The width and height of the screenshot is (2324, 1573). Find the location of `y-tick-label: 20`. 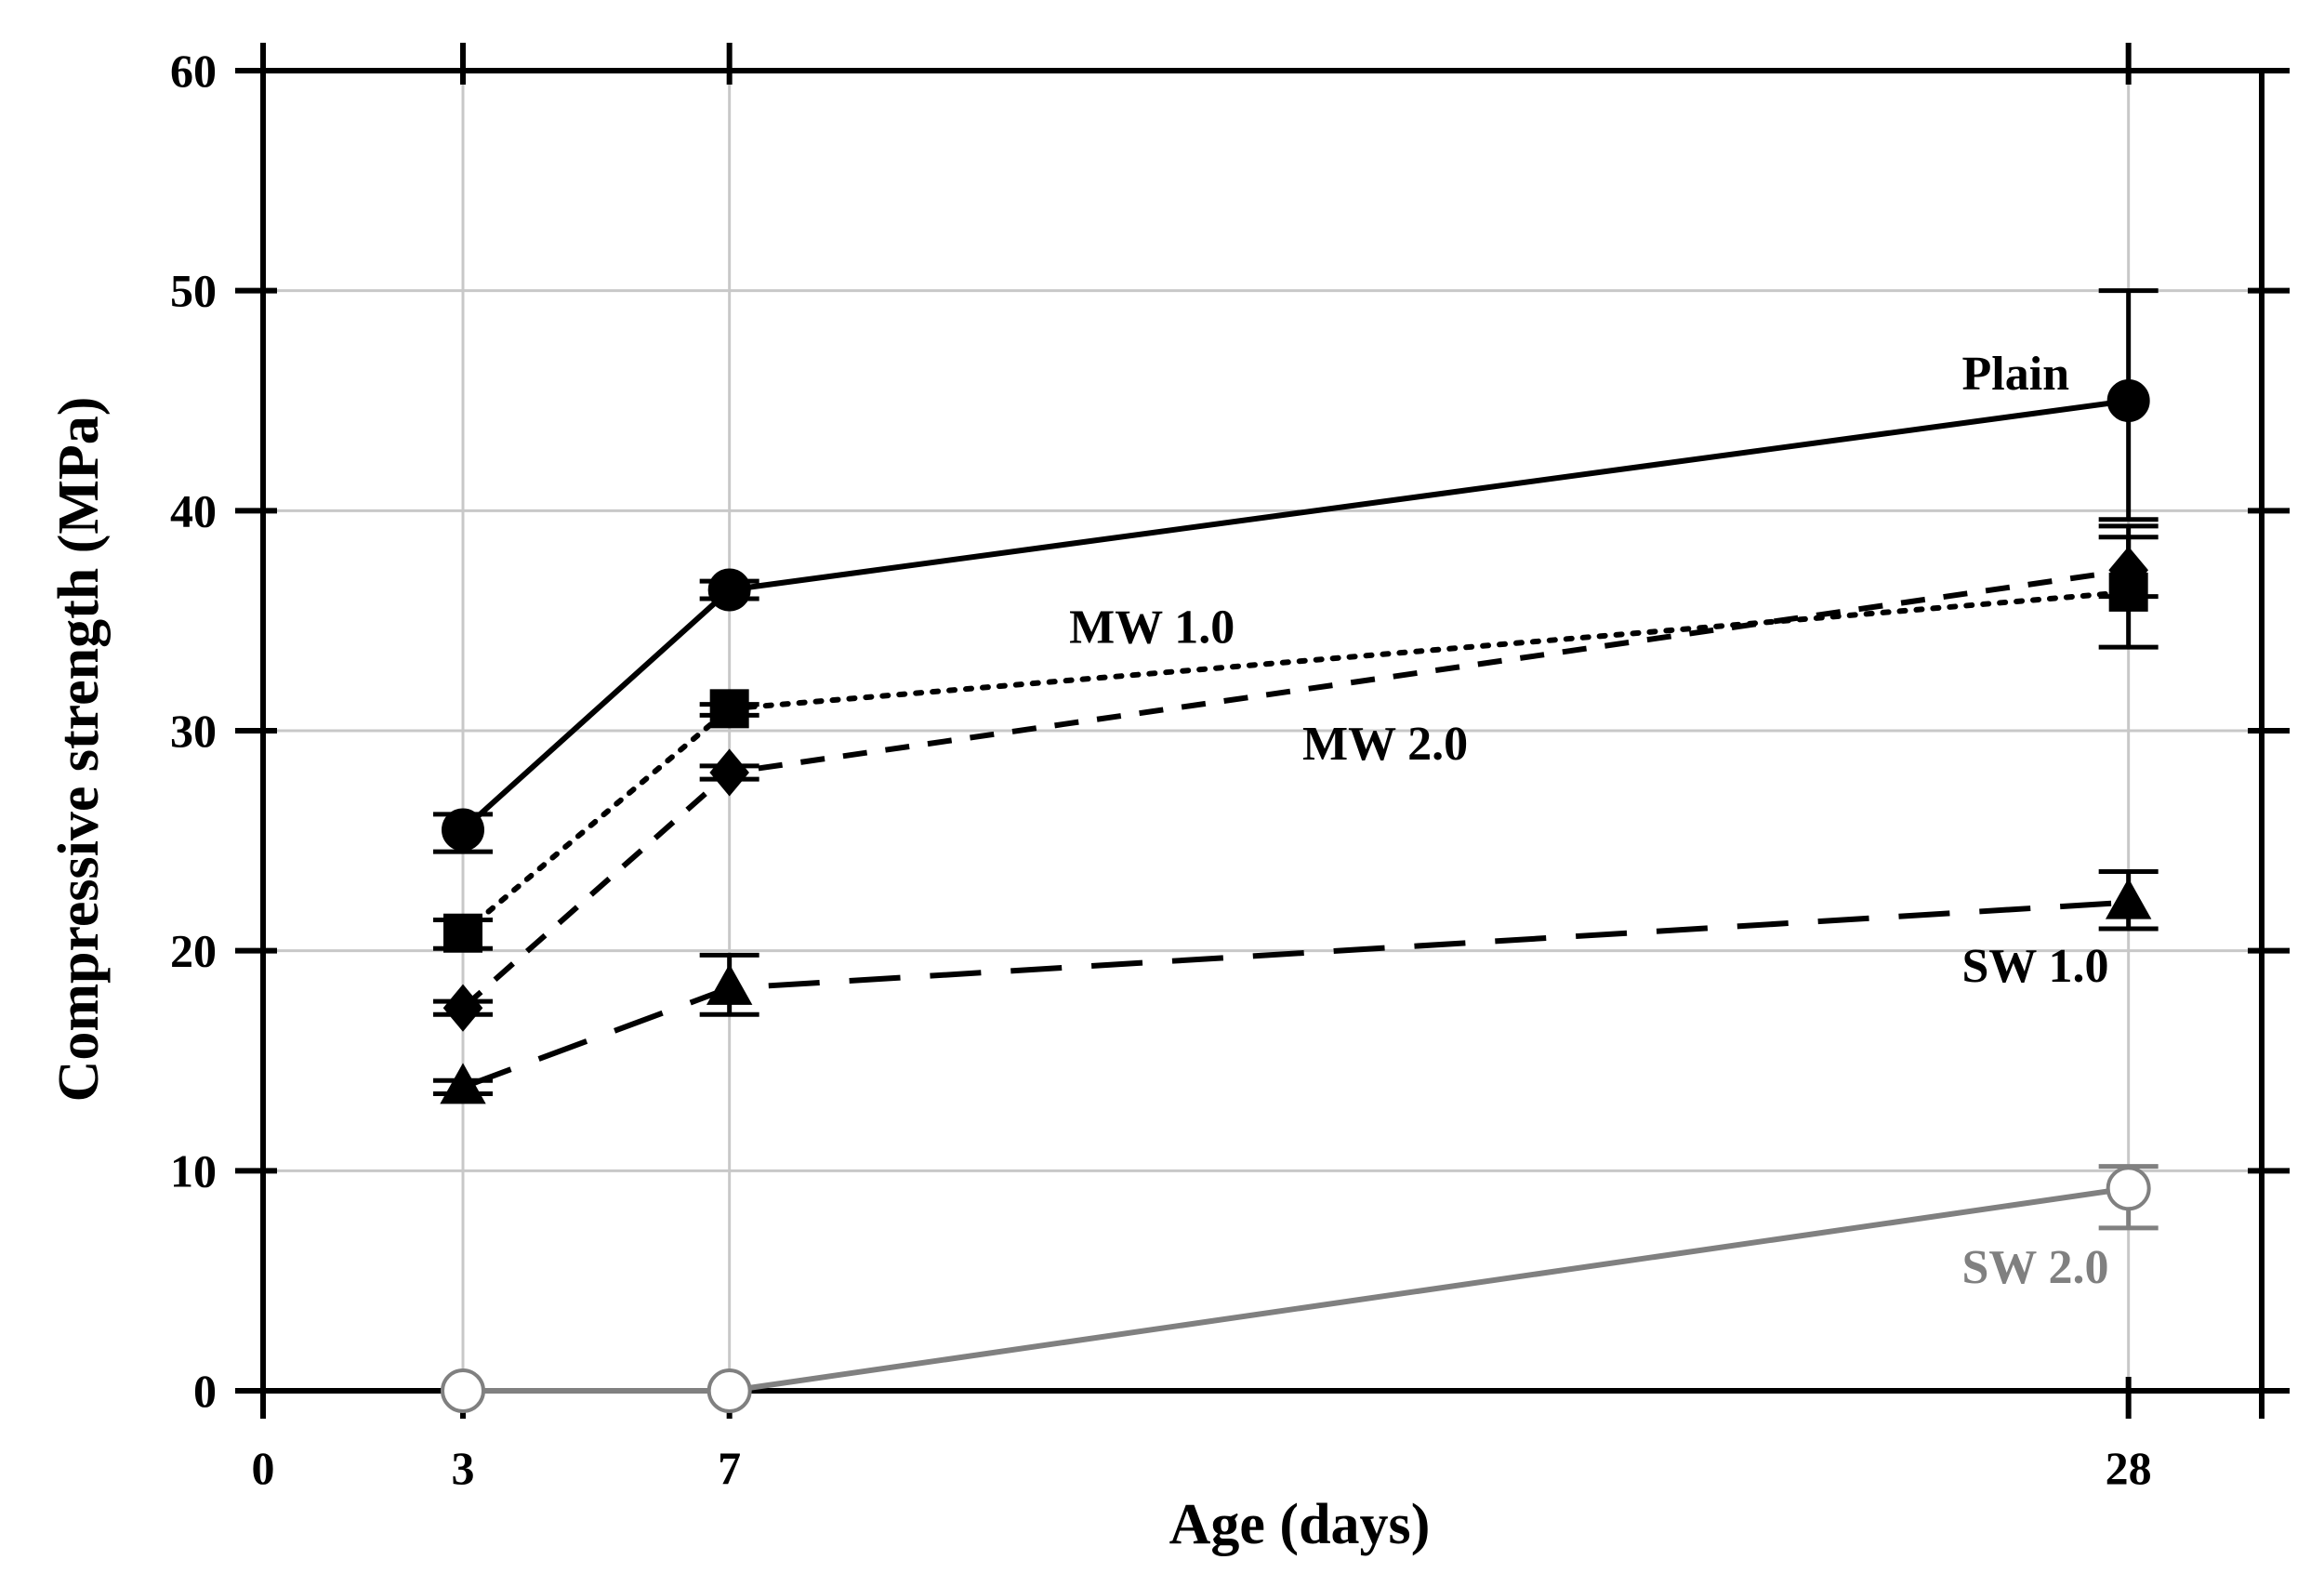

y-tick-label: 20 is located at coordinates (193, 951).